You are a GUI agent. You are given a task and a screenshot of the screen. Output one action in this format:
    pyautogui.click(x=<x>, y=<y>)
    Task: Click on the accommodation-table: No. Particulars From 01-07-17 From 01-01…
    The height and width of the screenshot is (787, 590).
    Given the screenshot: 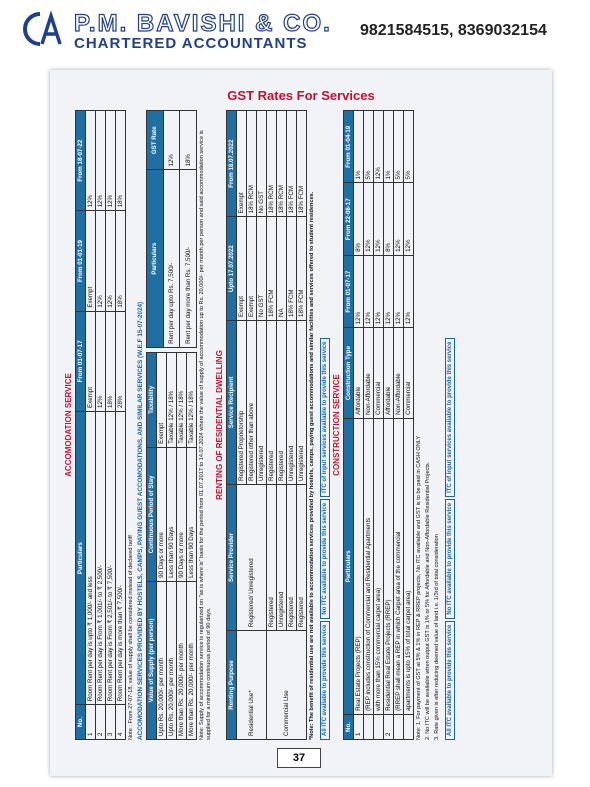 What is the action you would take?
    pyautogui.click(x=100, y=425)
    